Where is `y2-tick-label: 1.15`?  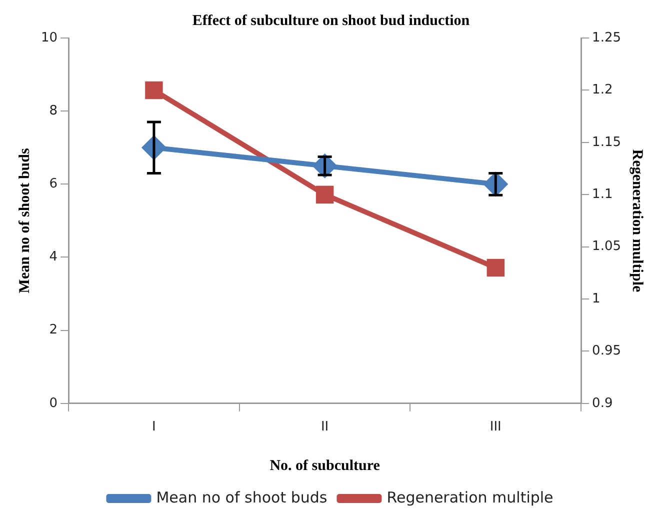
y2-tick-label: 1.15 is located at coordinates (607, 142).